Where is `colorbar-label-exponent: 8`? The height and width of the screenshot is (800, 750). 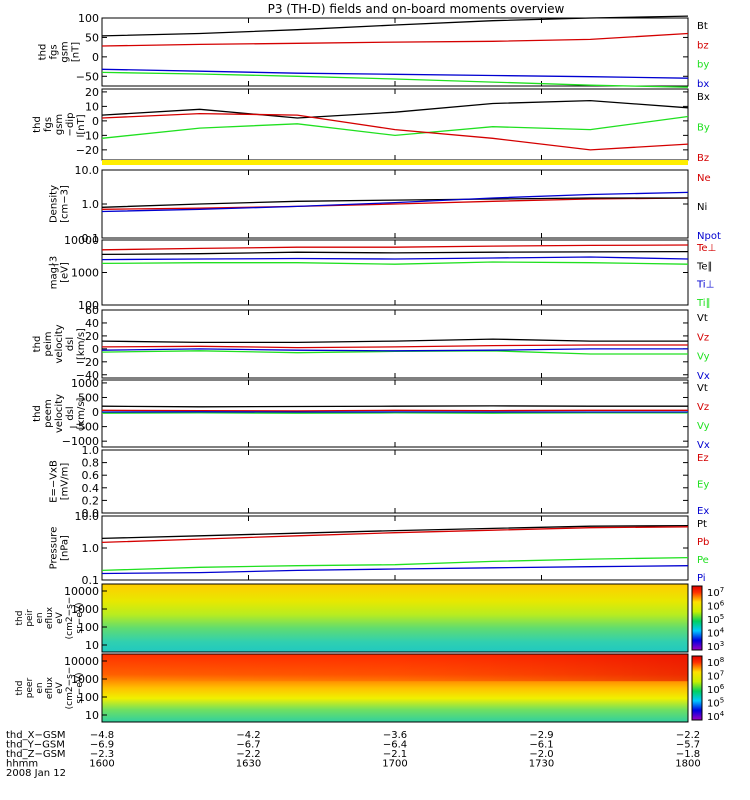
colorbar-label-exponent: 8 is located at coordinates (722, 660).